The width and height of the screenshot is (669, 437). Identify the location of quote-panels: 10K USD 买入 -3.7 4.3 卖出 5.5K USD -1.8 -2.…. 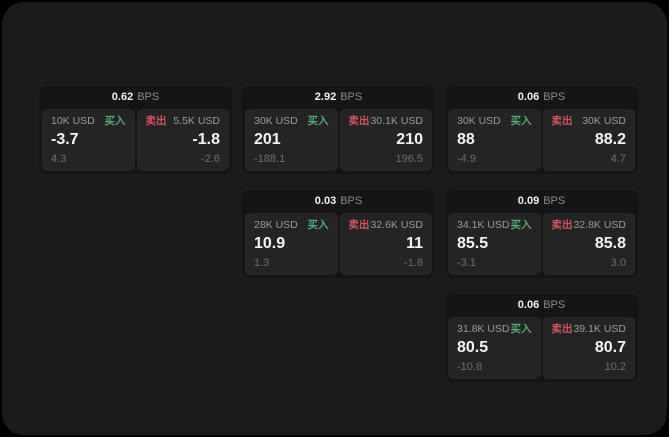
(135, 141).